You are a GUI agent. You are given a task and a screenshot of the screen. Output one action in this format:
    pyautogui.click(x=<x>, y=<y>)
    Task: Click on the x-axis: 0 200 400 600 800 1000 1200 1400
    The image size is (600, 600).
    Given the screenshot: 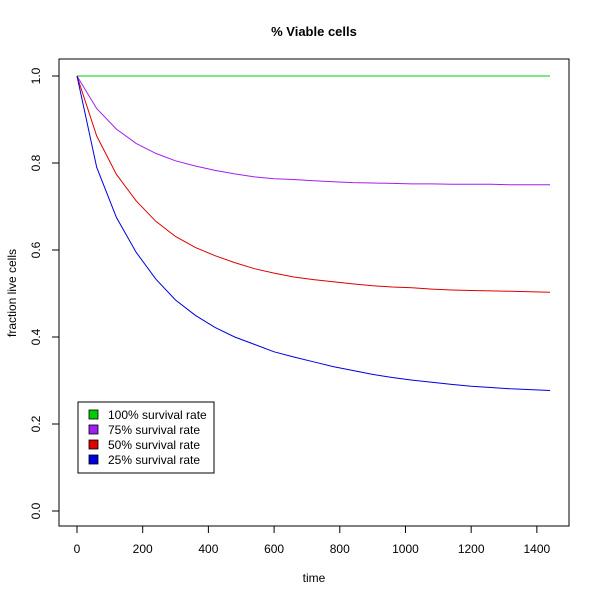 What is the action you would take?
    pyautogui.click(x=312, y=540)
    